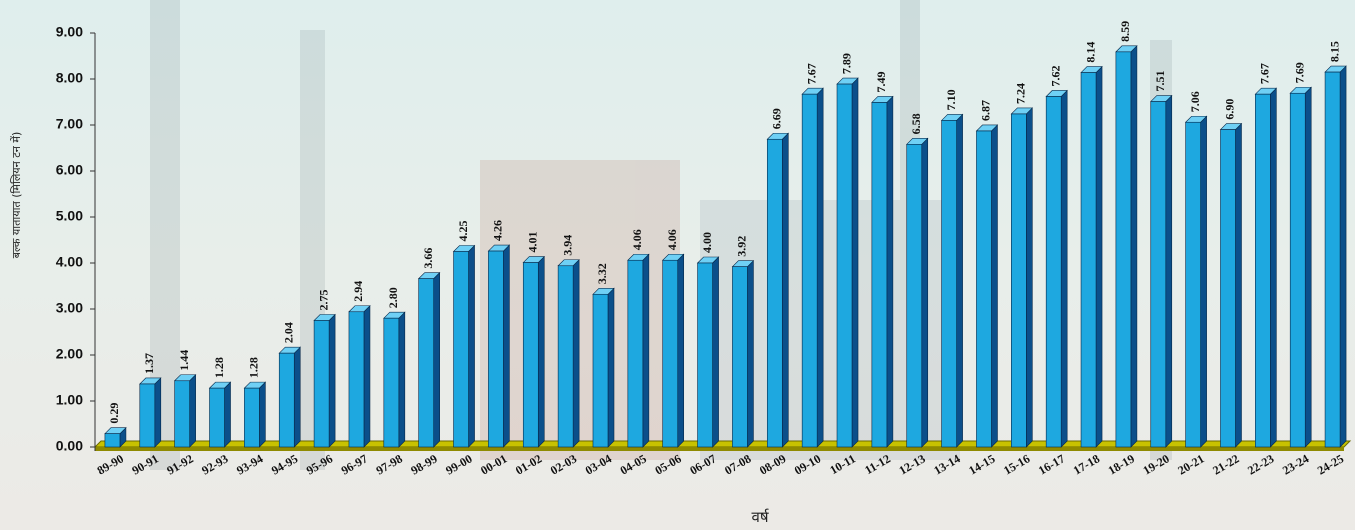  Describe the element at coordinates (1160, 81) in the screenshot. I see `value-label: 7.51` at that location.